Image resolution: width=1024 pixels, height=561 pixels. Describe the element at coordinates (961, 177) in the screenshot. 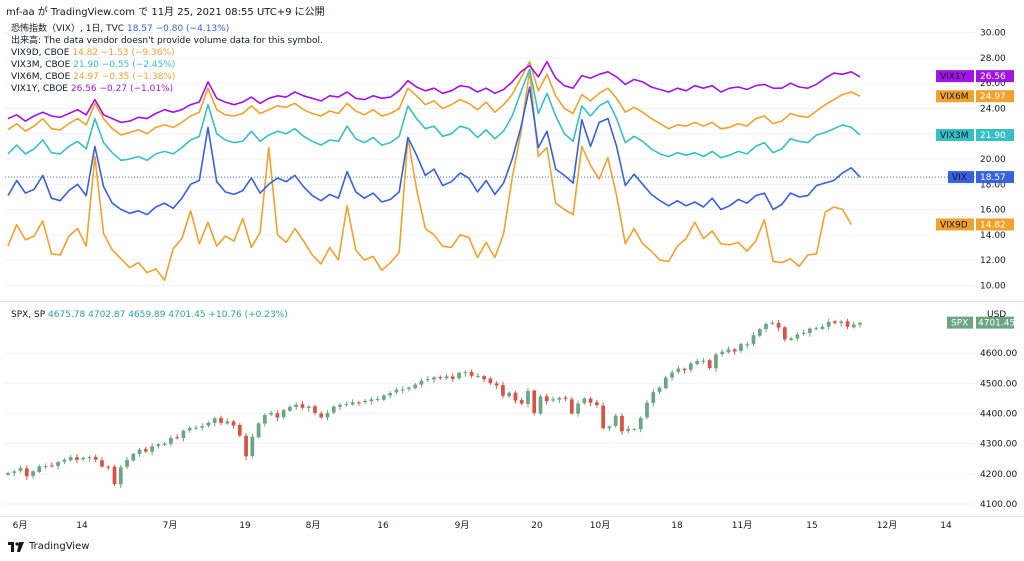

I see `series-name-box` at that location.